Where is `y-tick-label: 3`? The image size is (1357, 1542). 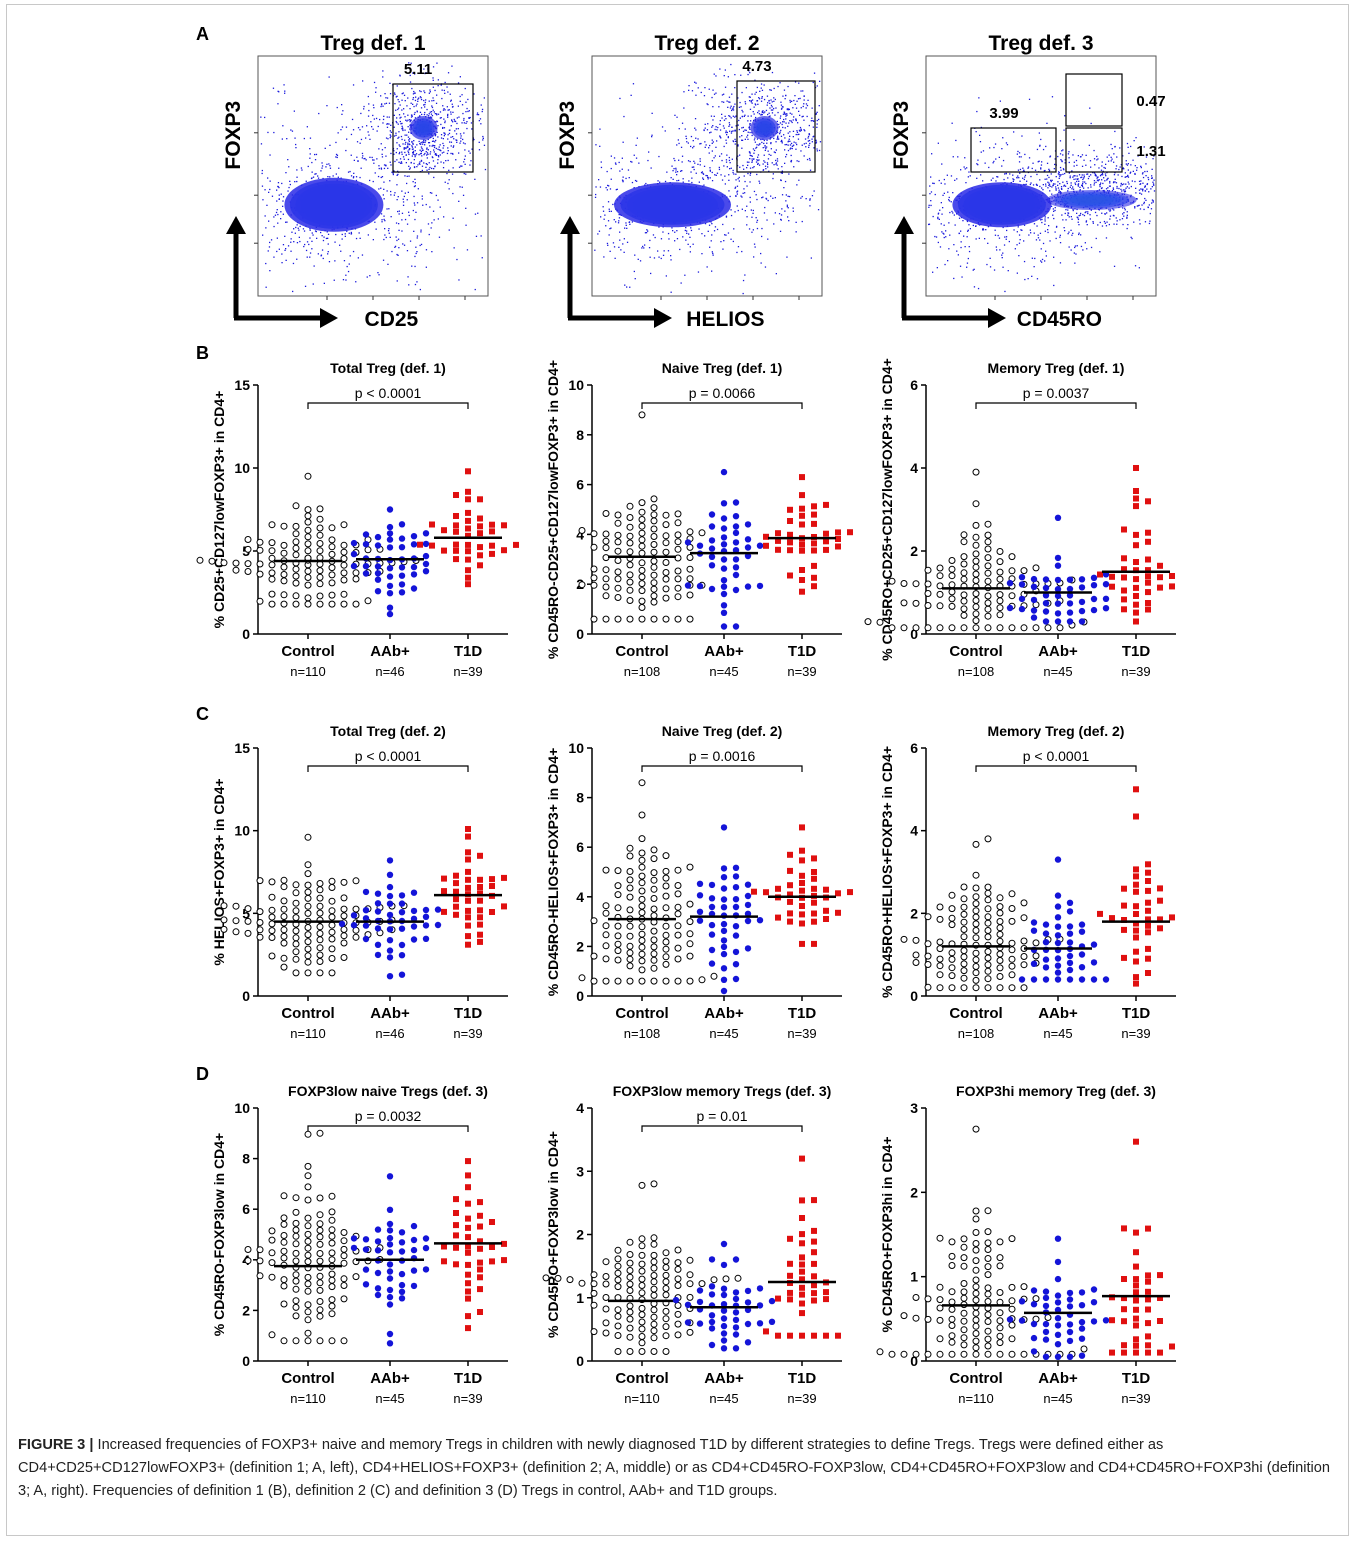 y-tick-label: 3 is located at coordinates (914, 1108).